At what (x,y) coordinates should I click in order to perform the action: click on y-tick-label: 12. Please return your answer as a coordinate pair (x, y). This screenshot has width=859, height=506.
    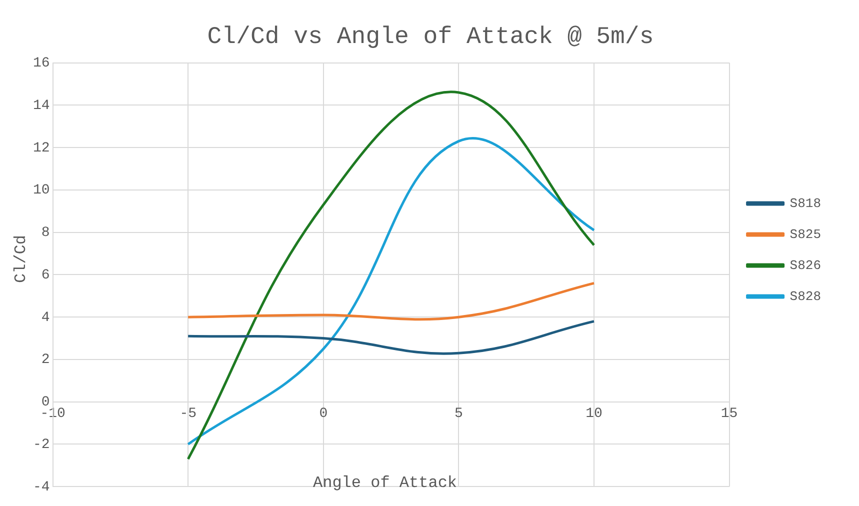
    Looking at the image, I should click on (41, 148).